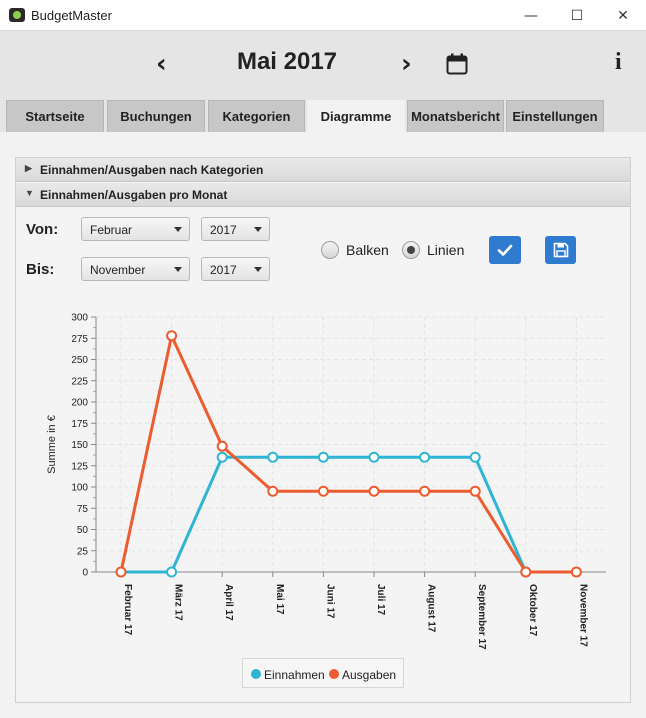  I want to click on chevron-down-icon: ▼, so click(29, 193).